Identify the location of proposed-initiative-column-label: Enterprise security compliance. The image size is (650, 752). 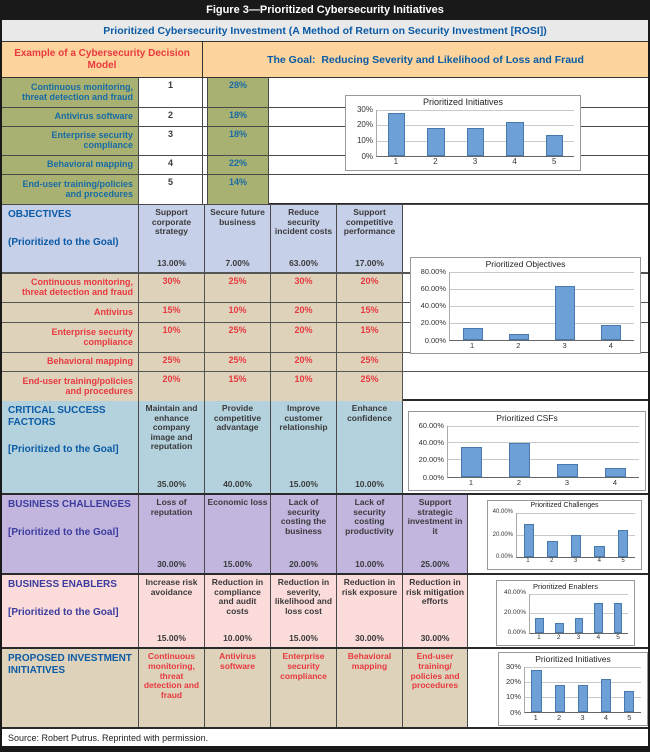
(303, 666).